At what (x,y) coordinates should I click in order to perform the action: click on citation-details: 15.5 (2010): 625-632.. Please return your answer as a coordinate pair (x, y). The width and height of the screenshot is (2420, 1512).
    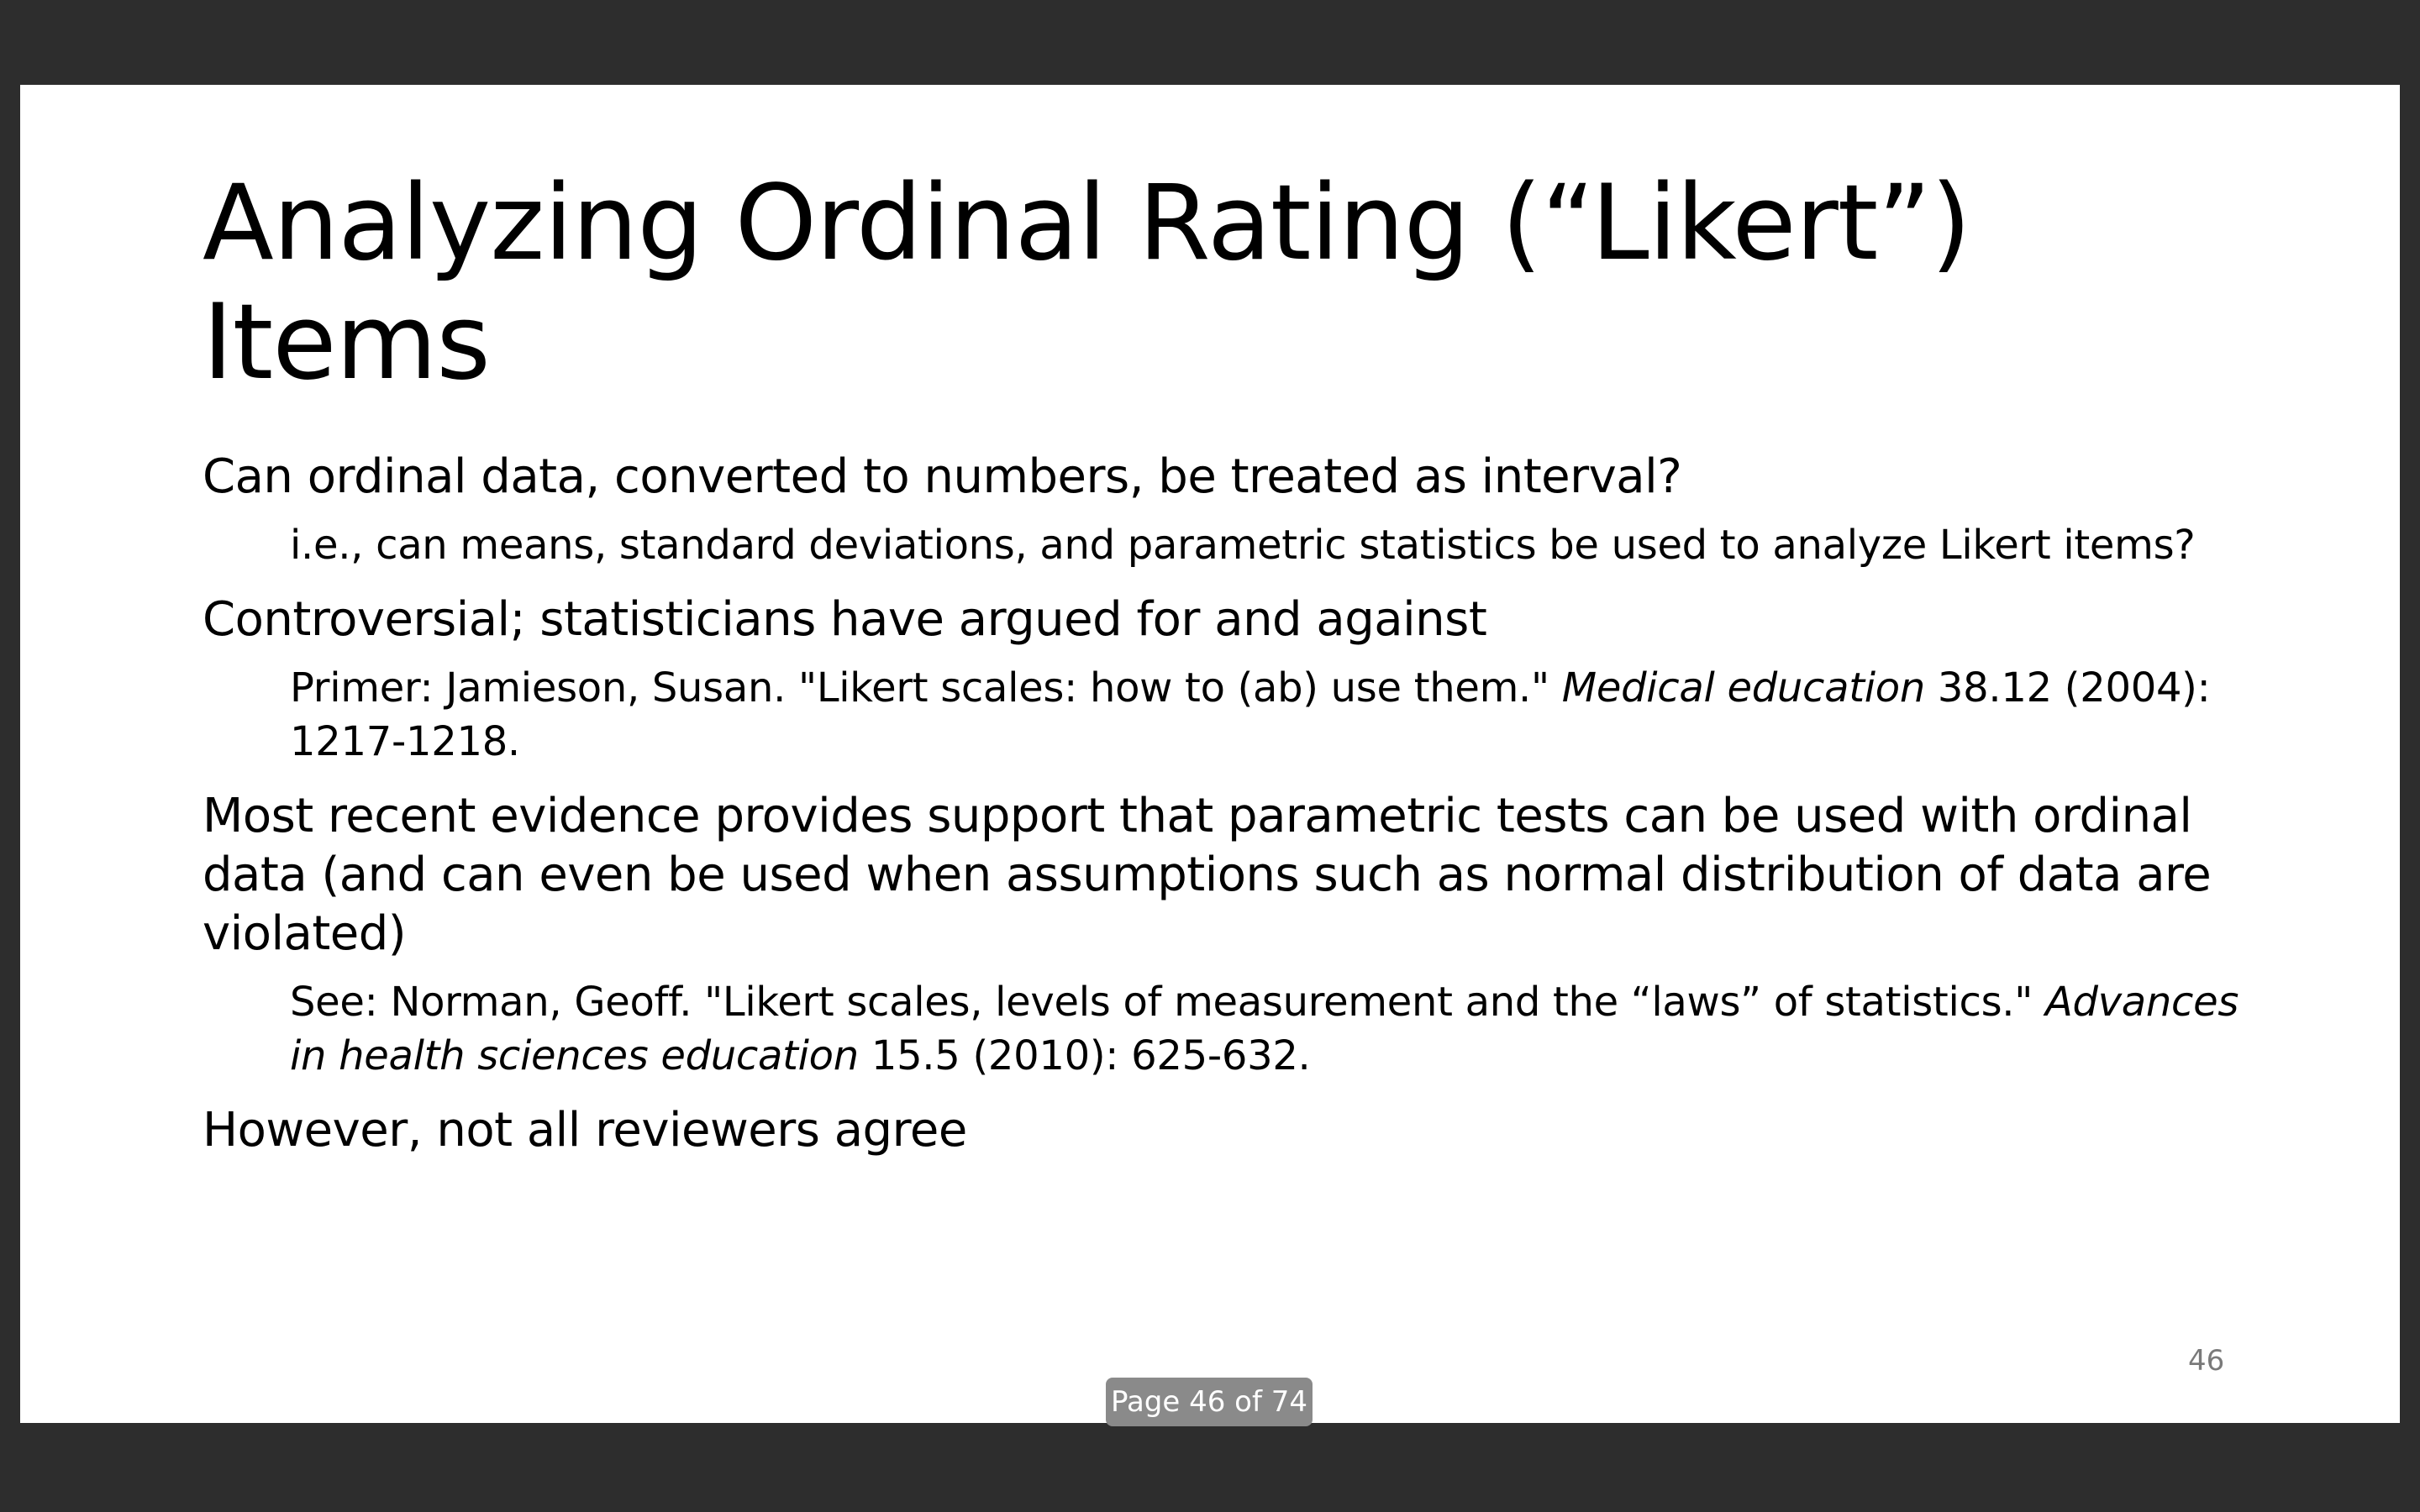
    Looking at the image, I should click on (1084, 1055).